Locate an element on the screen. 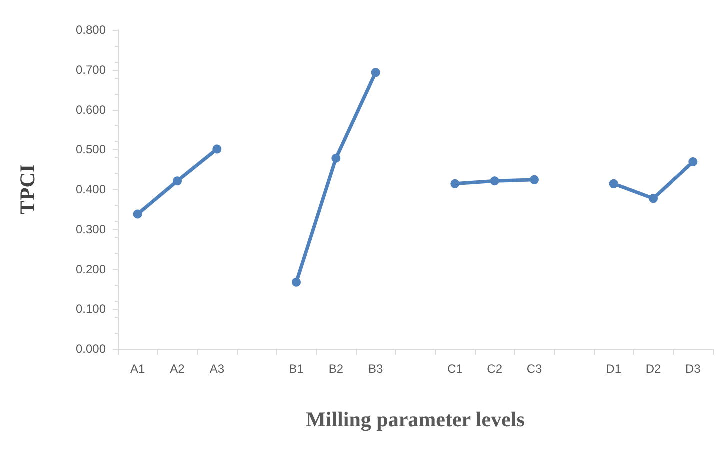  y-tick-label: 0.500 is located at coordinates (91, 149).